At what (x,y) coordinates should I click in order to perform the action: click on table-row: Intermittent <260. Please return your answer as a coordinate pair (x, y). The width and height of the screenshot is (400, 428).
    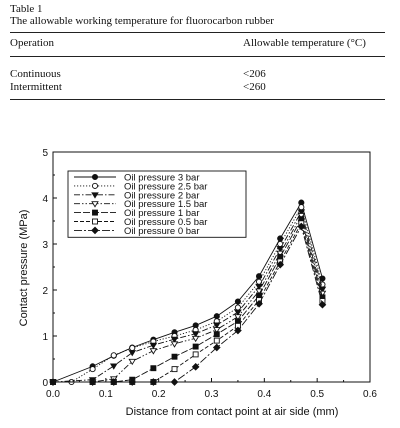
    Looking at the image, I should click on (197, 87).